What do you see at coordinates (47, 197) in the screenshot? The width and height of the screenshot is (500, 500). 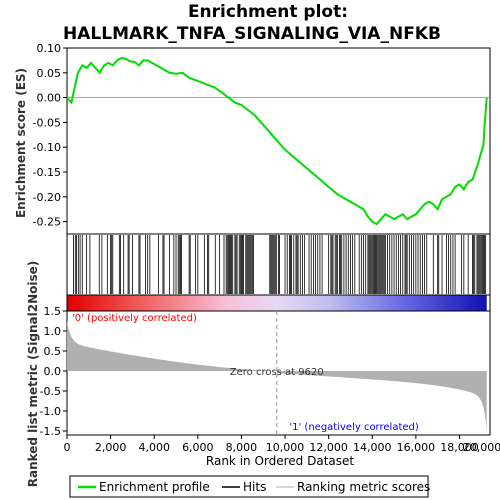 I see `es-y-tick-label: -0.20` at bounding box center [47, 197].